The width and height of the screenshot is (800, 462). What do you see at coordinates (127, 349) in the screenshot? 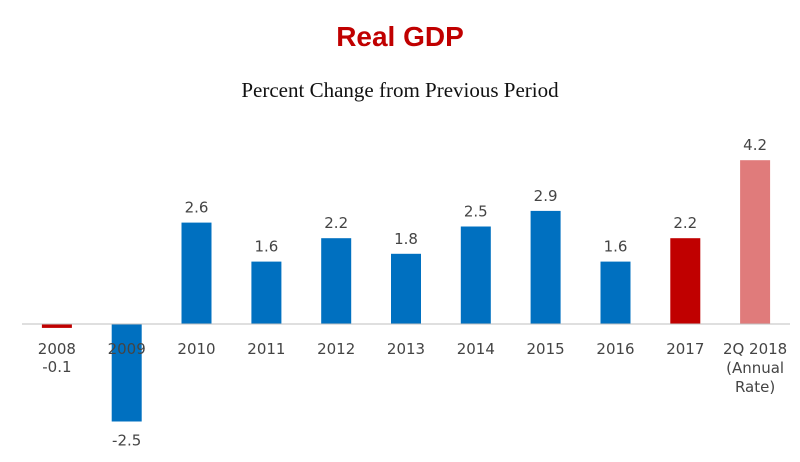
I see `x-tick-label: 2009` at bounding box center [127, 349].